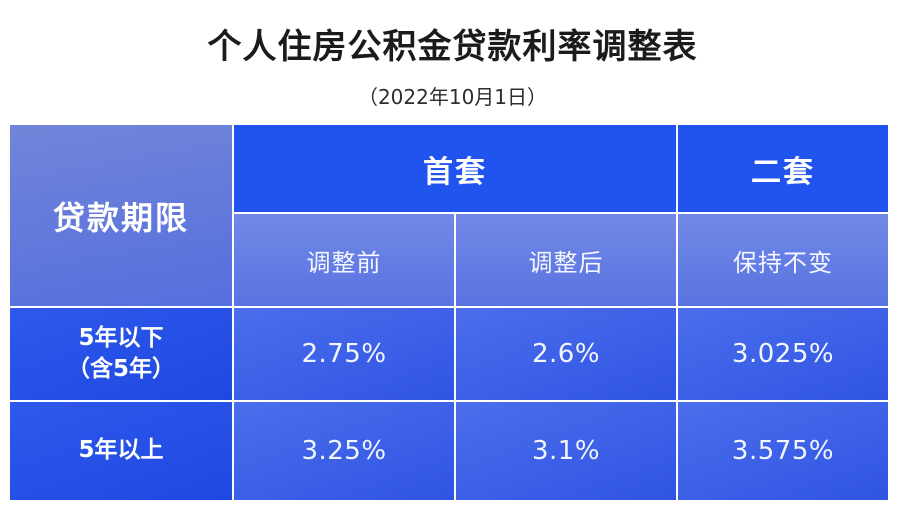 Image resolution: width=905 pixels, height=525 pixels. I want to click on rate-cell-under5-before: 2.75%, so click(344, 354).